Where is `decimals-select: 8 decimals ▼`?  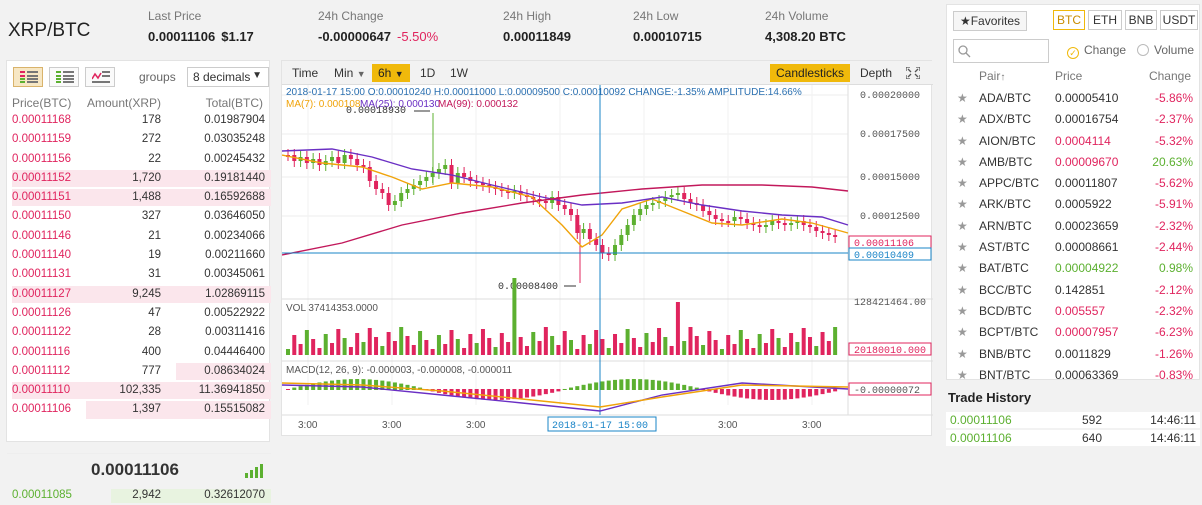
decimals-select: 8 decimals ▼ is located at coordinates (228, 77).